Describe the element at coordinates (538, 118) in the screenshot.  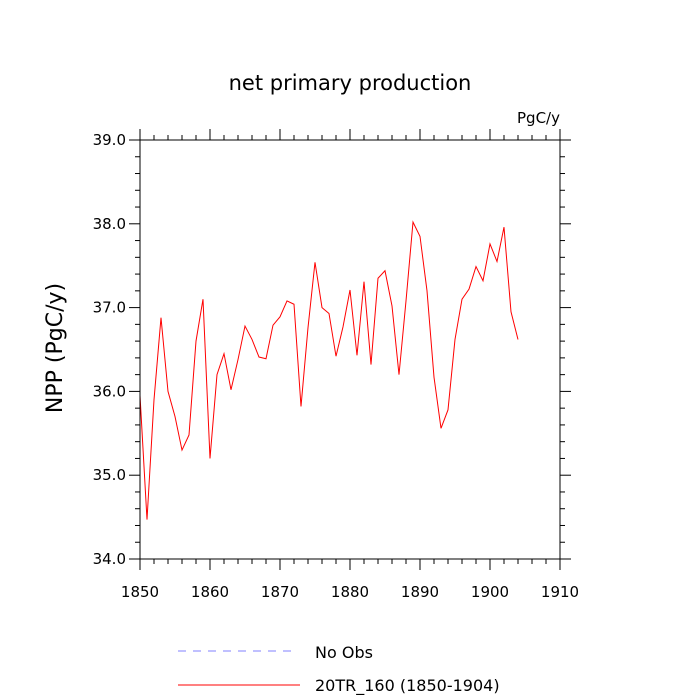
I see `units-label: PgC/y` at that location.